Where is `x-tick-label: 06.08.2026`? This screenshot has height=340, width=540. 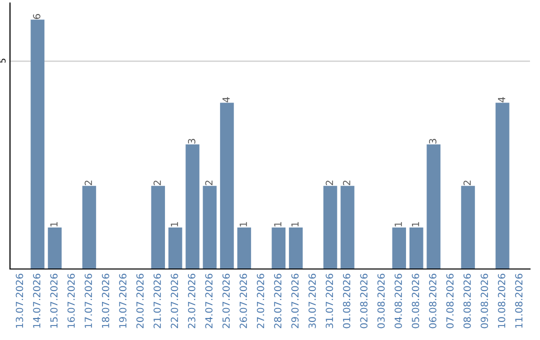
x-tick-label: 06.08.2026 is located at coordinates (432, 301).